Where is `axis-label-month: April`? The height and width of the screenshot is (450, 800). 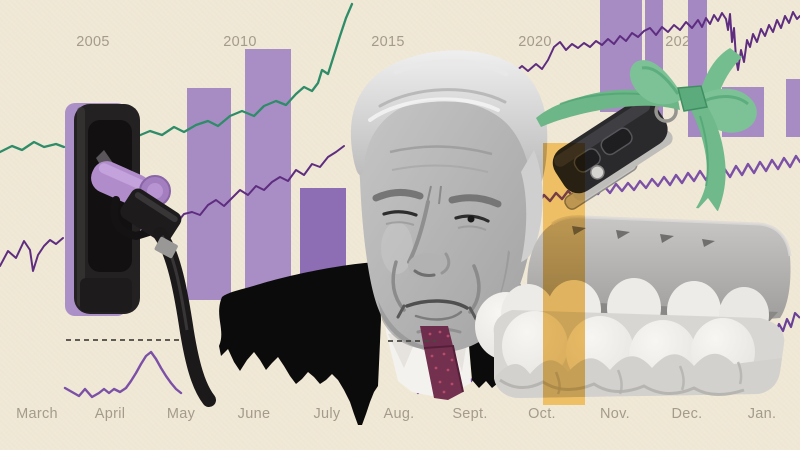 axis-label-month: April is located at coordinates (110, 414).